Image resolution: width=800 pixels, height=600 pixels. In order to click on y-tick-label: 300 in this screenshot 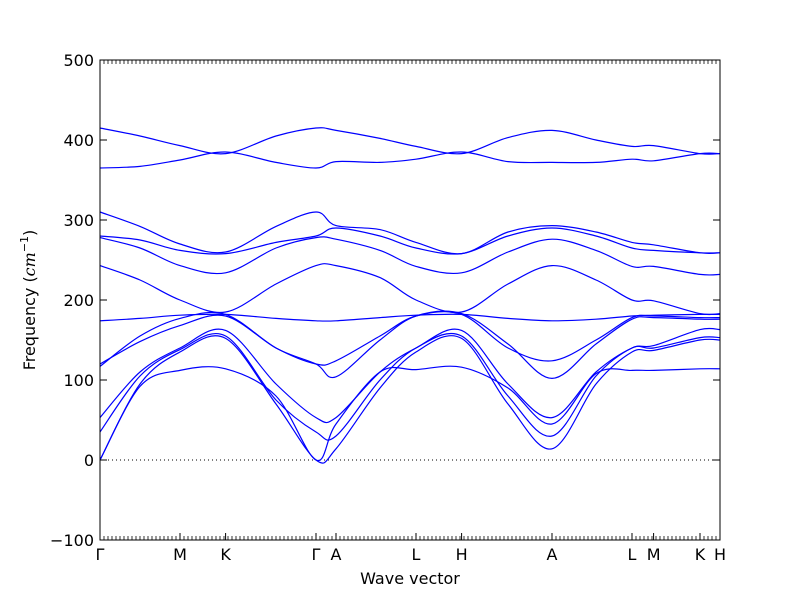, I will do `click(78, 220)`.